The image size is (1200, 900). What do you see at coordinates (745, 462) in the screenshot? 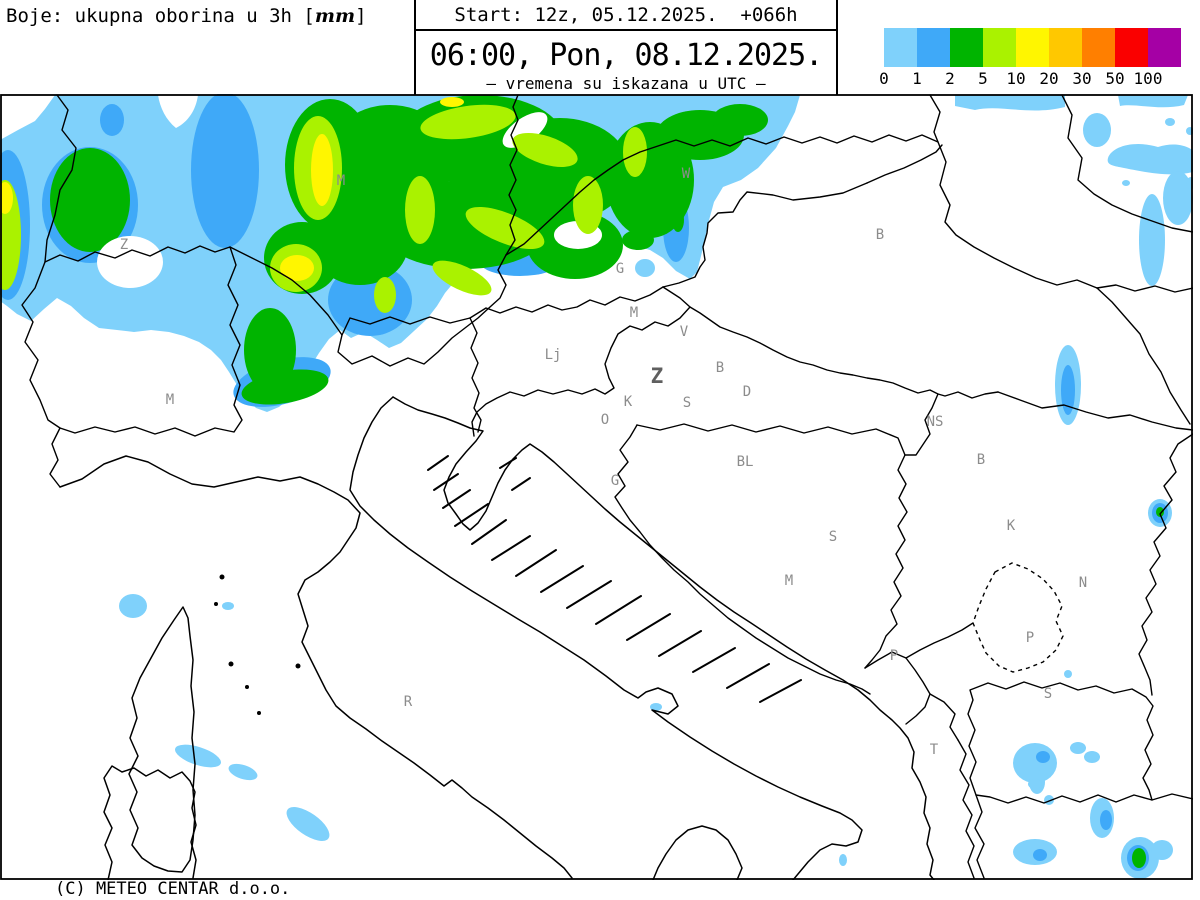
I see `city-label: BL` at bounding box center [745, 462].